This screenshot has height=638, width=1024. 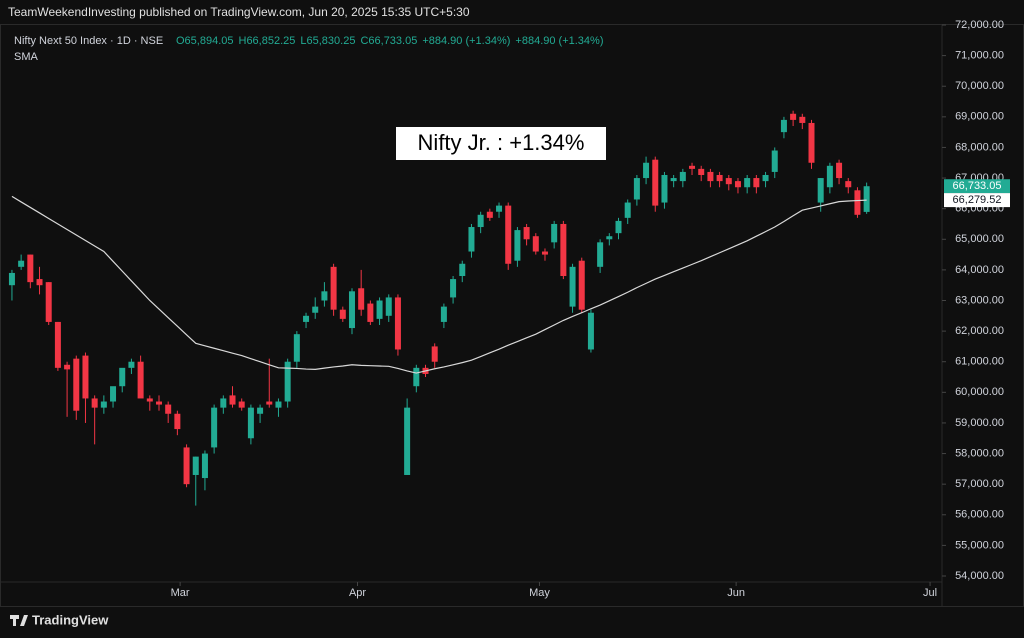 I want to click on logo-stem, so click(x=14, y=620).